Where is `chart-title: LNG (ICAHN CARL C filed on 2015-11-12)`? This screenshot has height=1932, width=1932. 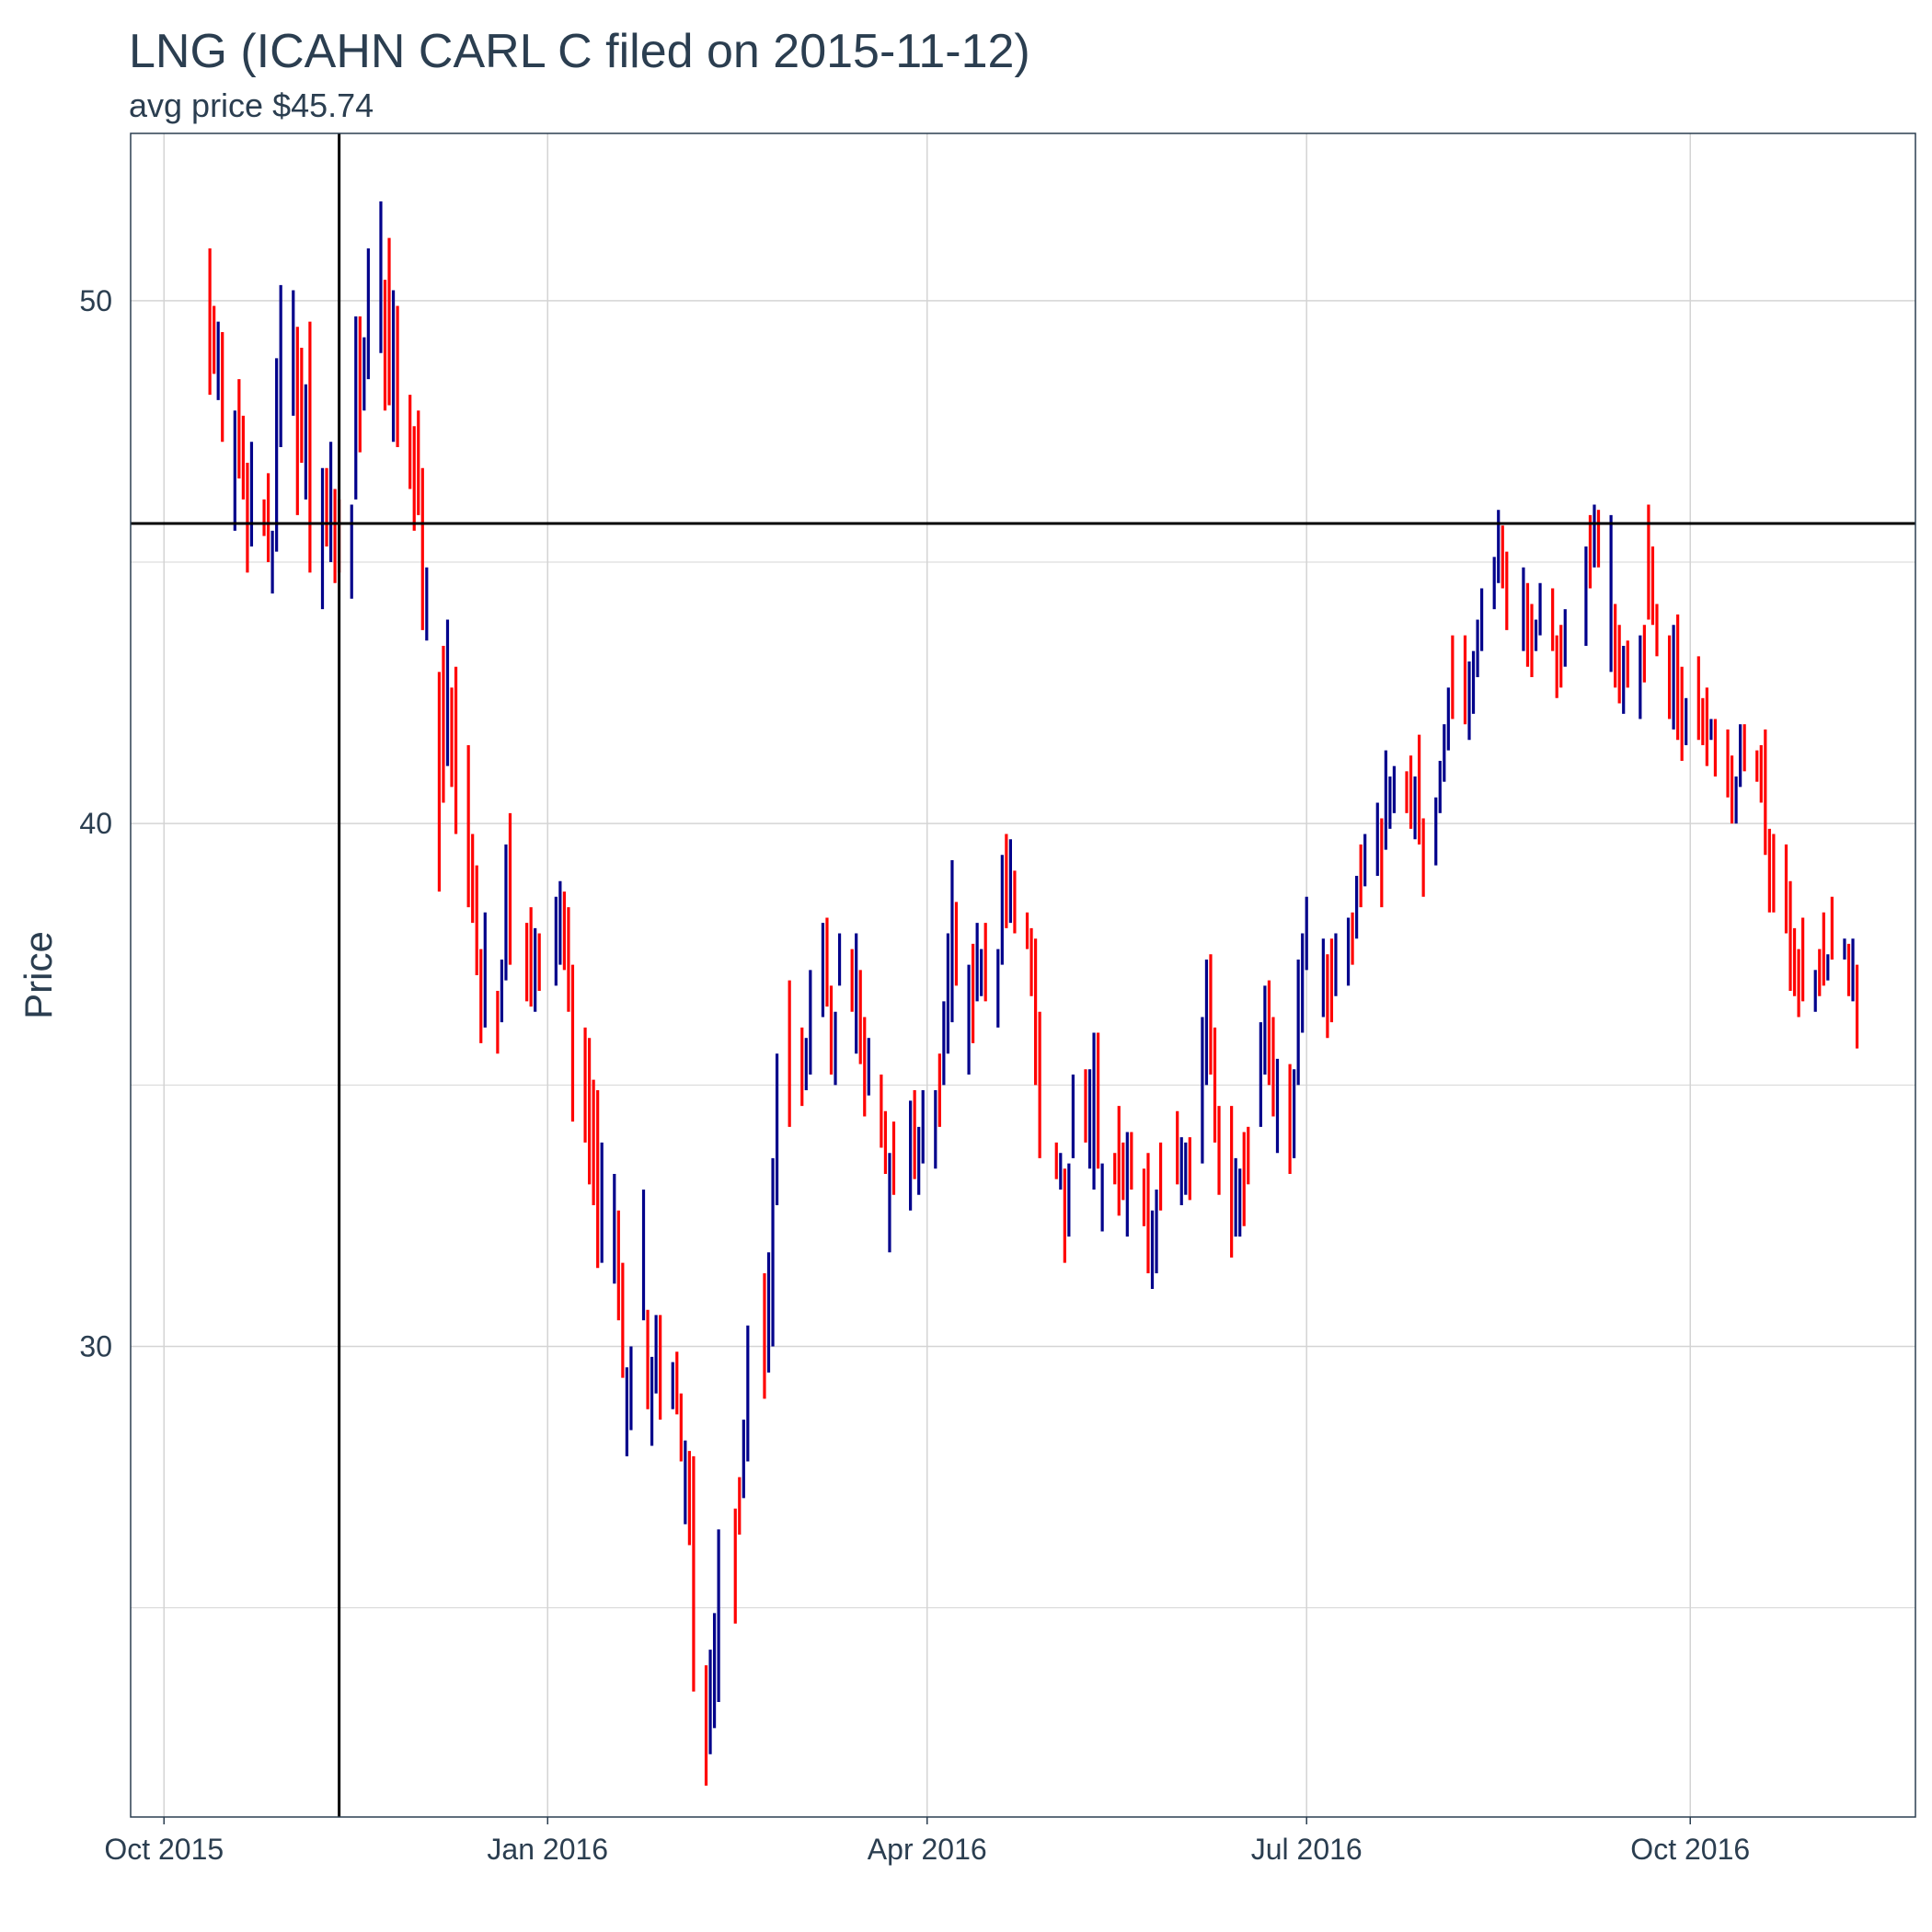
chart-title: LNG (ICAHN CARL C filed on 2015-11-12) is located at coordinates (579, 51).